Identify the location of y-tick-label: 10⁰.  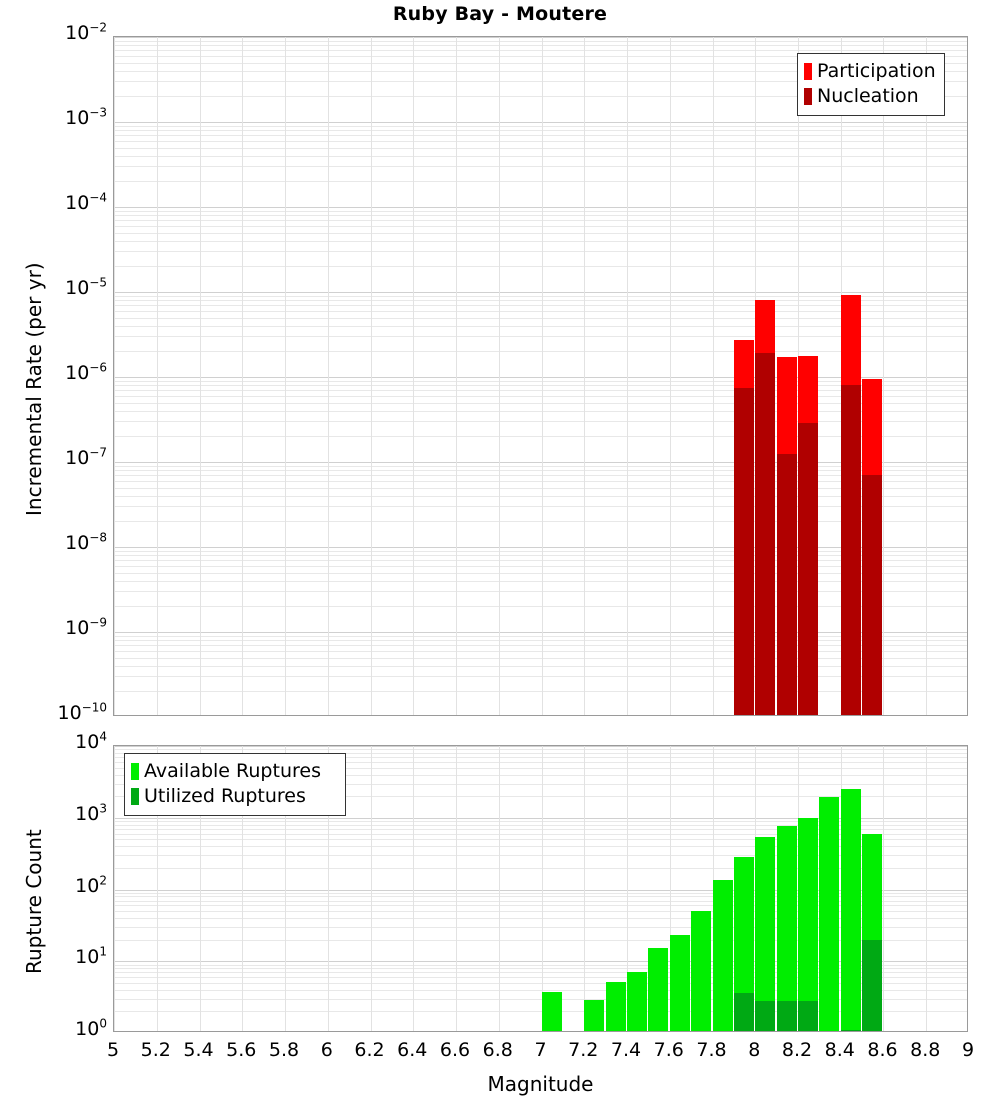
(91, 1028).